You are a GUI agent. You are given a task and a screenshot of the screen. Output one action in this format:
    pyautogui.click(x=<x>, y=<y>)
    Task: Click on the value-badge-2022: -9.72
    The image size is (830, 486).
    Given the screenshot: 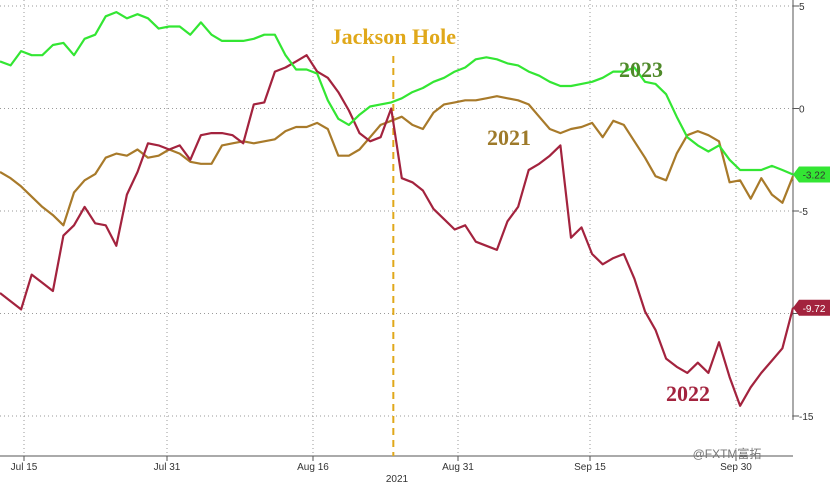 What is the action you would take?
    pyautogui.click(x=811, y=307)
    